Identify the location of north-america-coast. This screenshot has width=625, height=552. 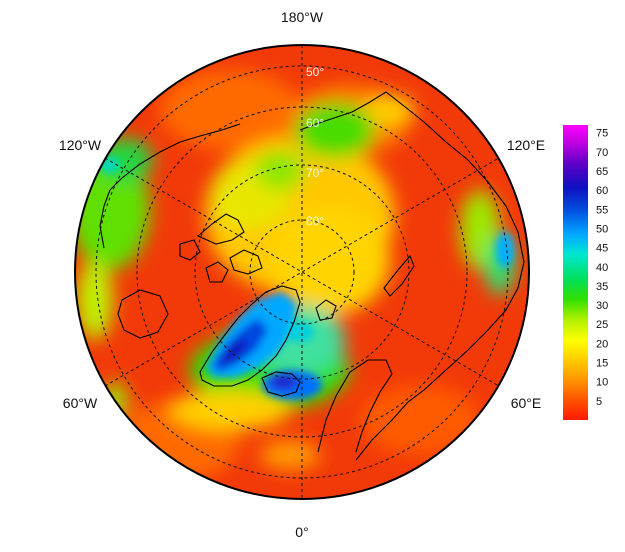
(175, 157).